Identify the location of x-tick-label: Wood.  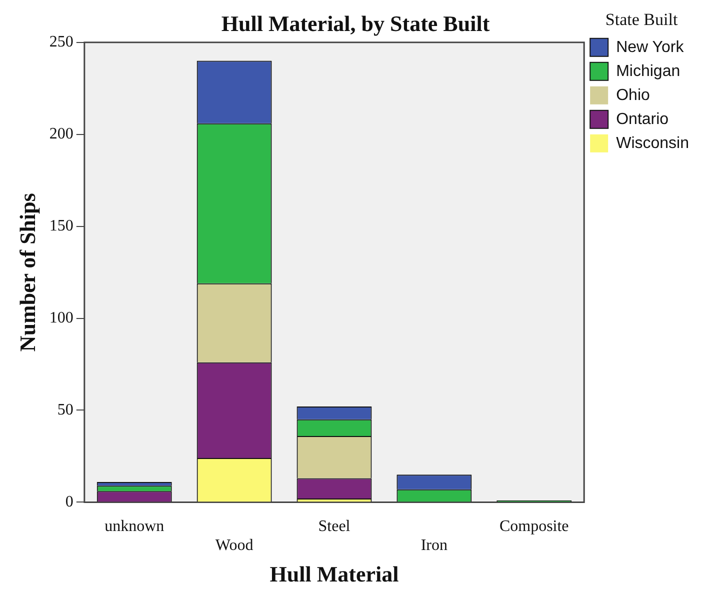
(234, 545).